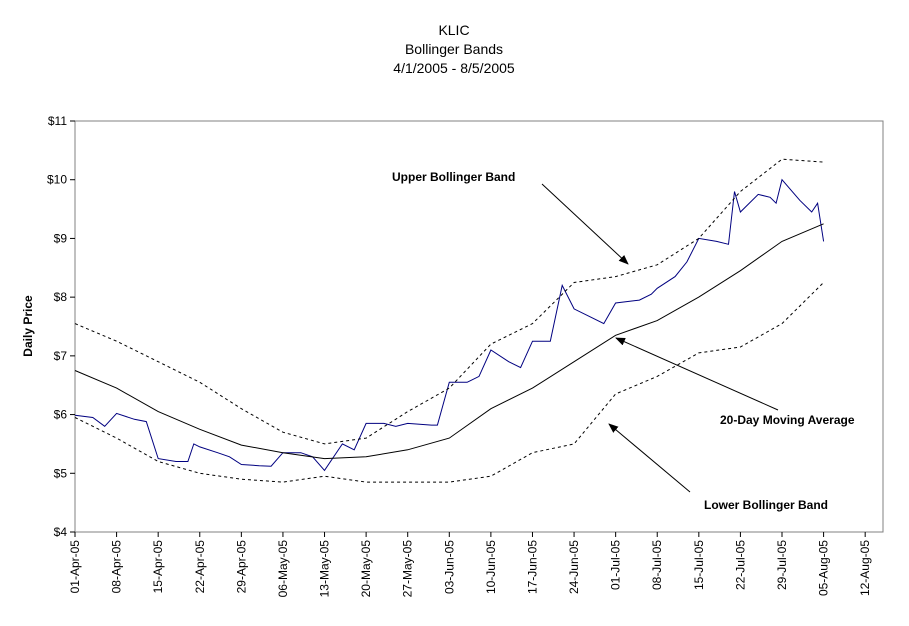 This screenshot has width=909, height=626. Describe the element at coordinates (61, 415) in the screenshot. I see `y-tick-label: $6` at that location.